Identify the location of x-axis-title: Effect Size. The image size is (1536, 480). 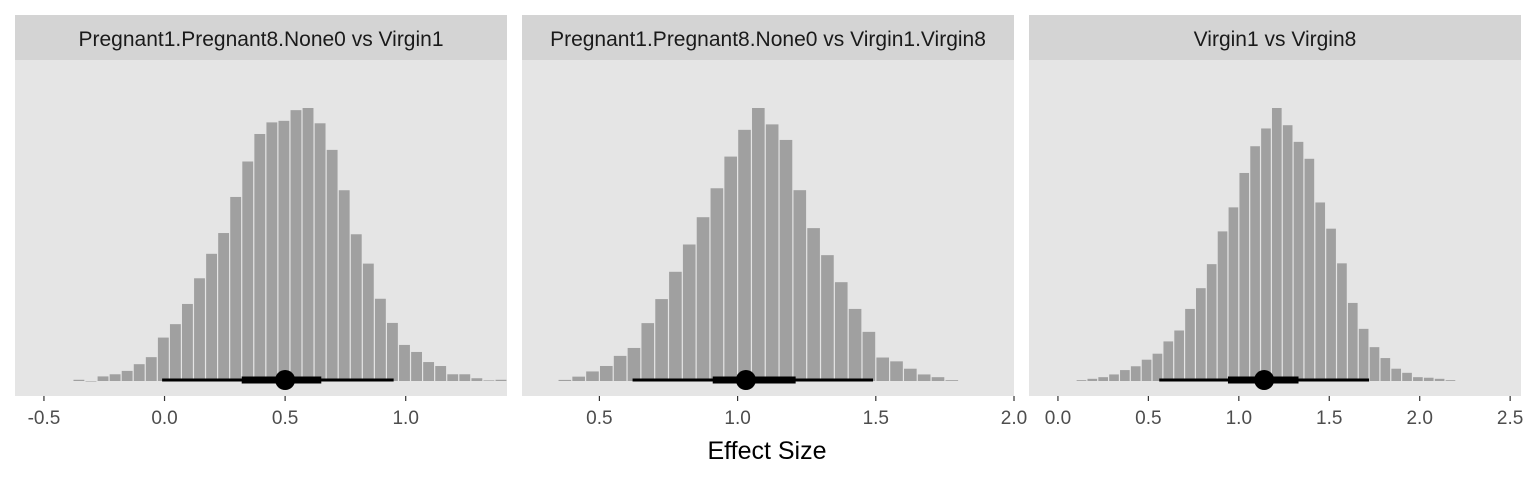
(766, 451).